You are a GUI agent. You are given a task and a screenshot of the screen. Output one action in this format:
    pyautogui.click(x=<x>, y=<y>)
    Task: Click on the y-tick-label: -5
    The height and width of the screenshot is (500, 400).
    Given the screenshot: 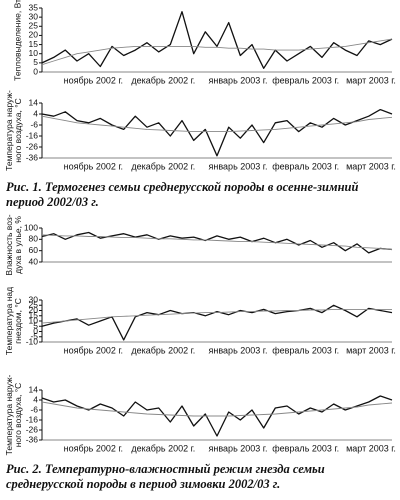 What is the action you would take?
    pyautogui.click(x=34, y=336)
    